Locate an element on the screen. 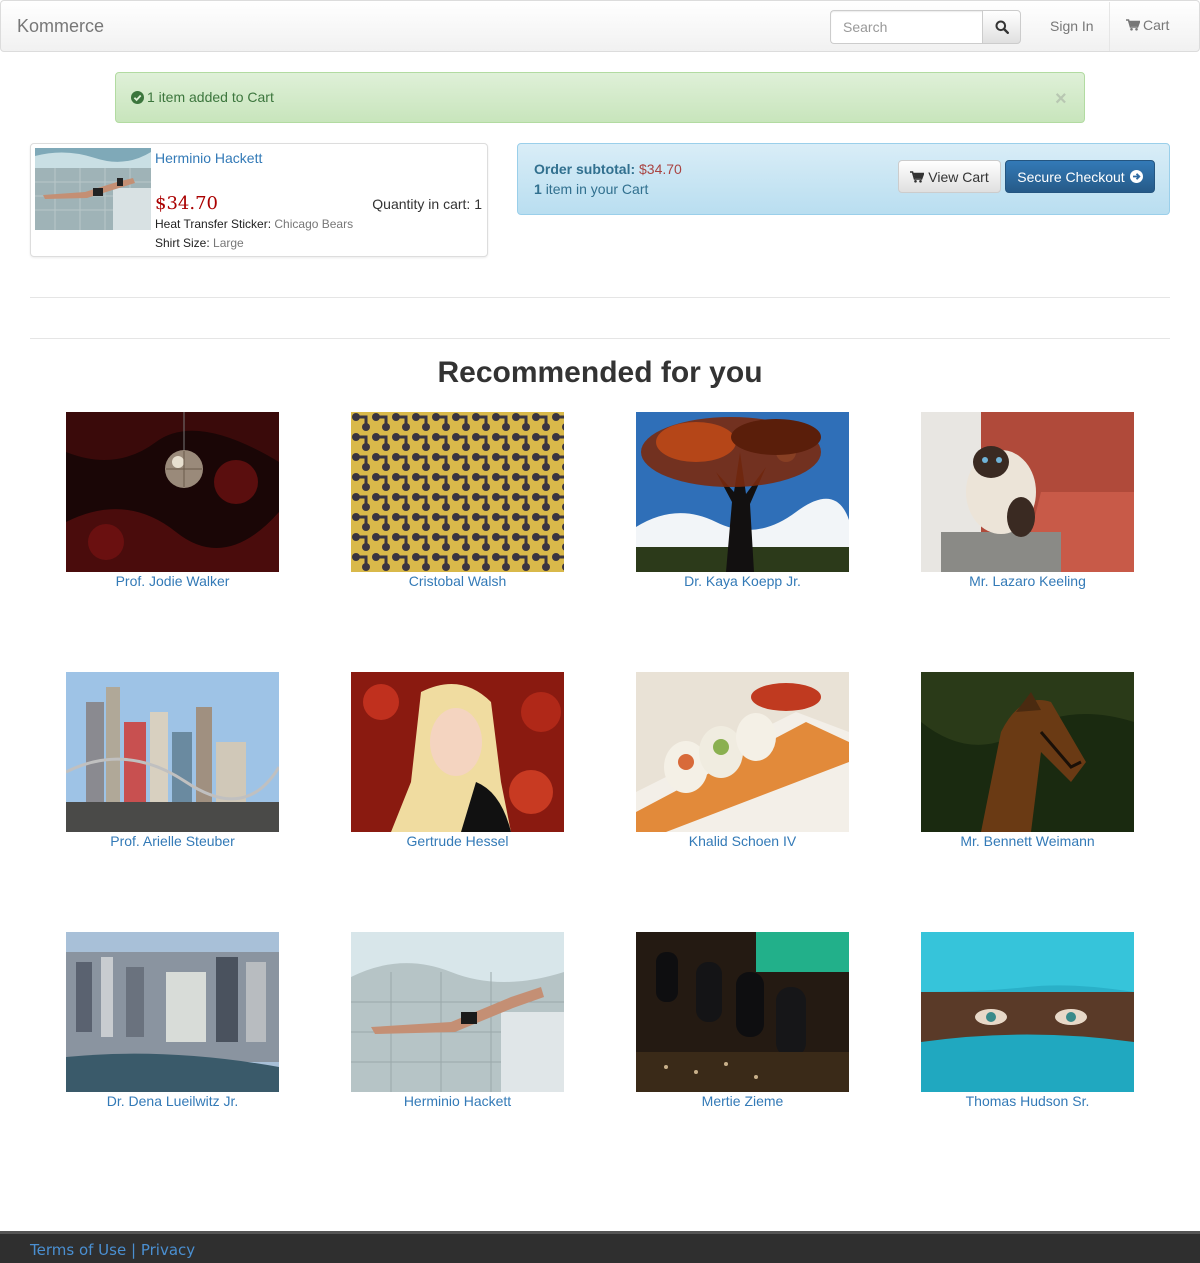 This screenshot has height=1263, width=1200. option-value: Chicago Bears is located at coordinates (314, 224).